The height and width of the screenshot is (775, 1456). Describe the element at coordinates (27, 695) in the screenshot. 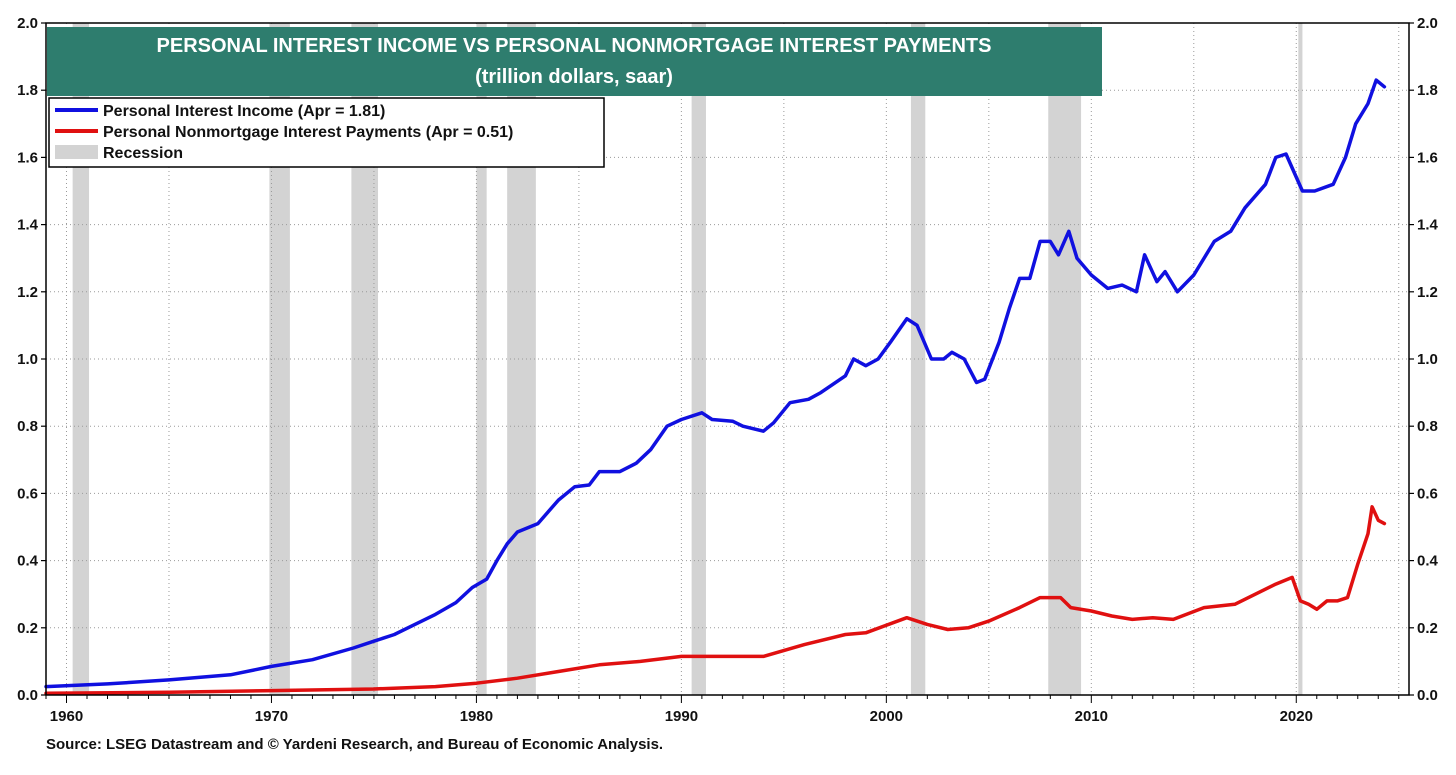

I see `y-tick-label-left: 0.0` at that location.